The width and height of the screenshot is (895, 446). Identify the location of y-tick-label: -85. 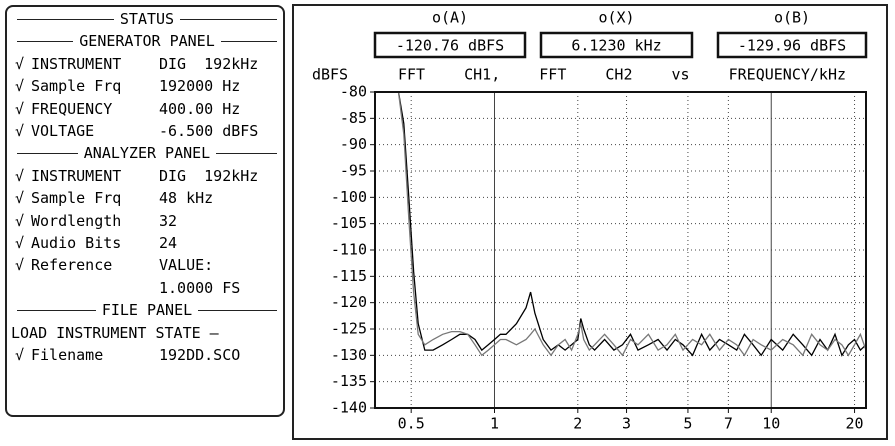
(353, 118).